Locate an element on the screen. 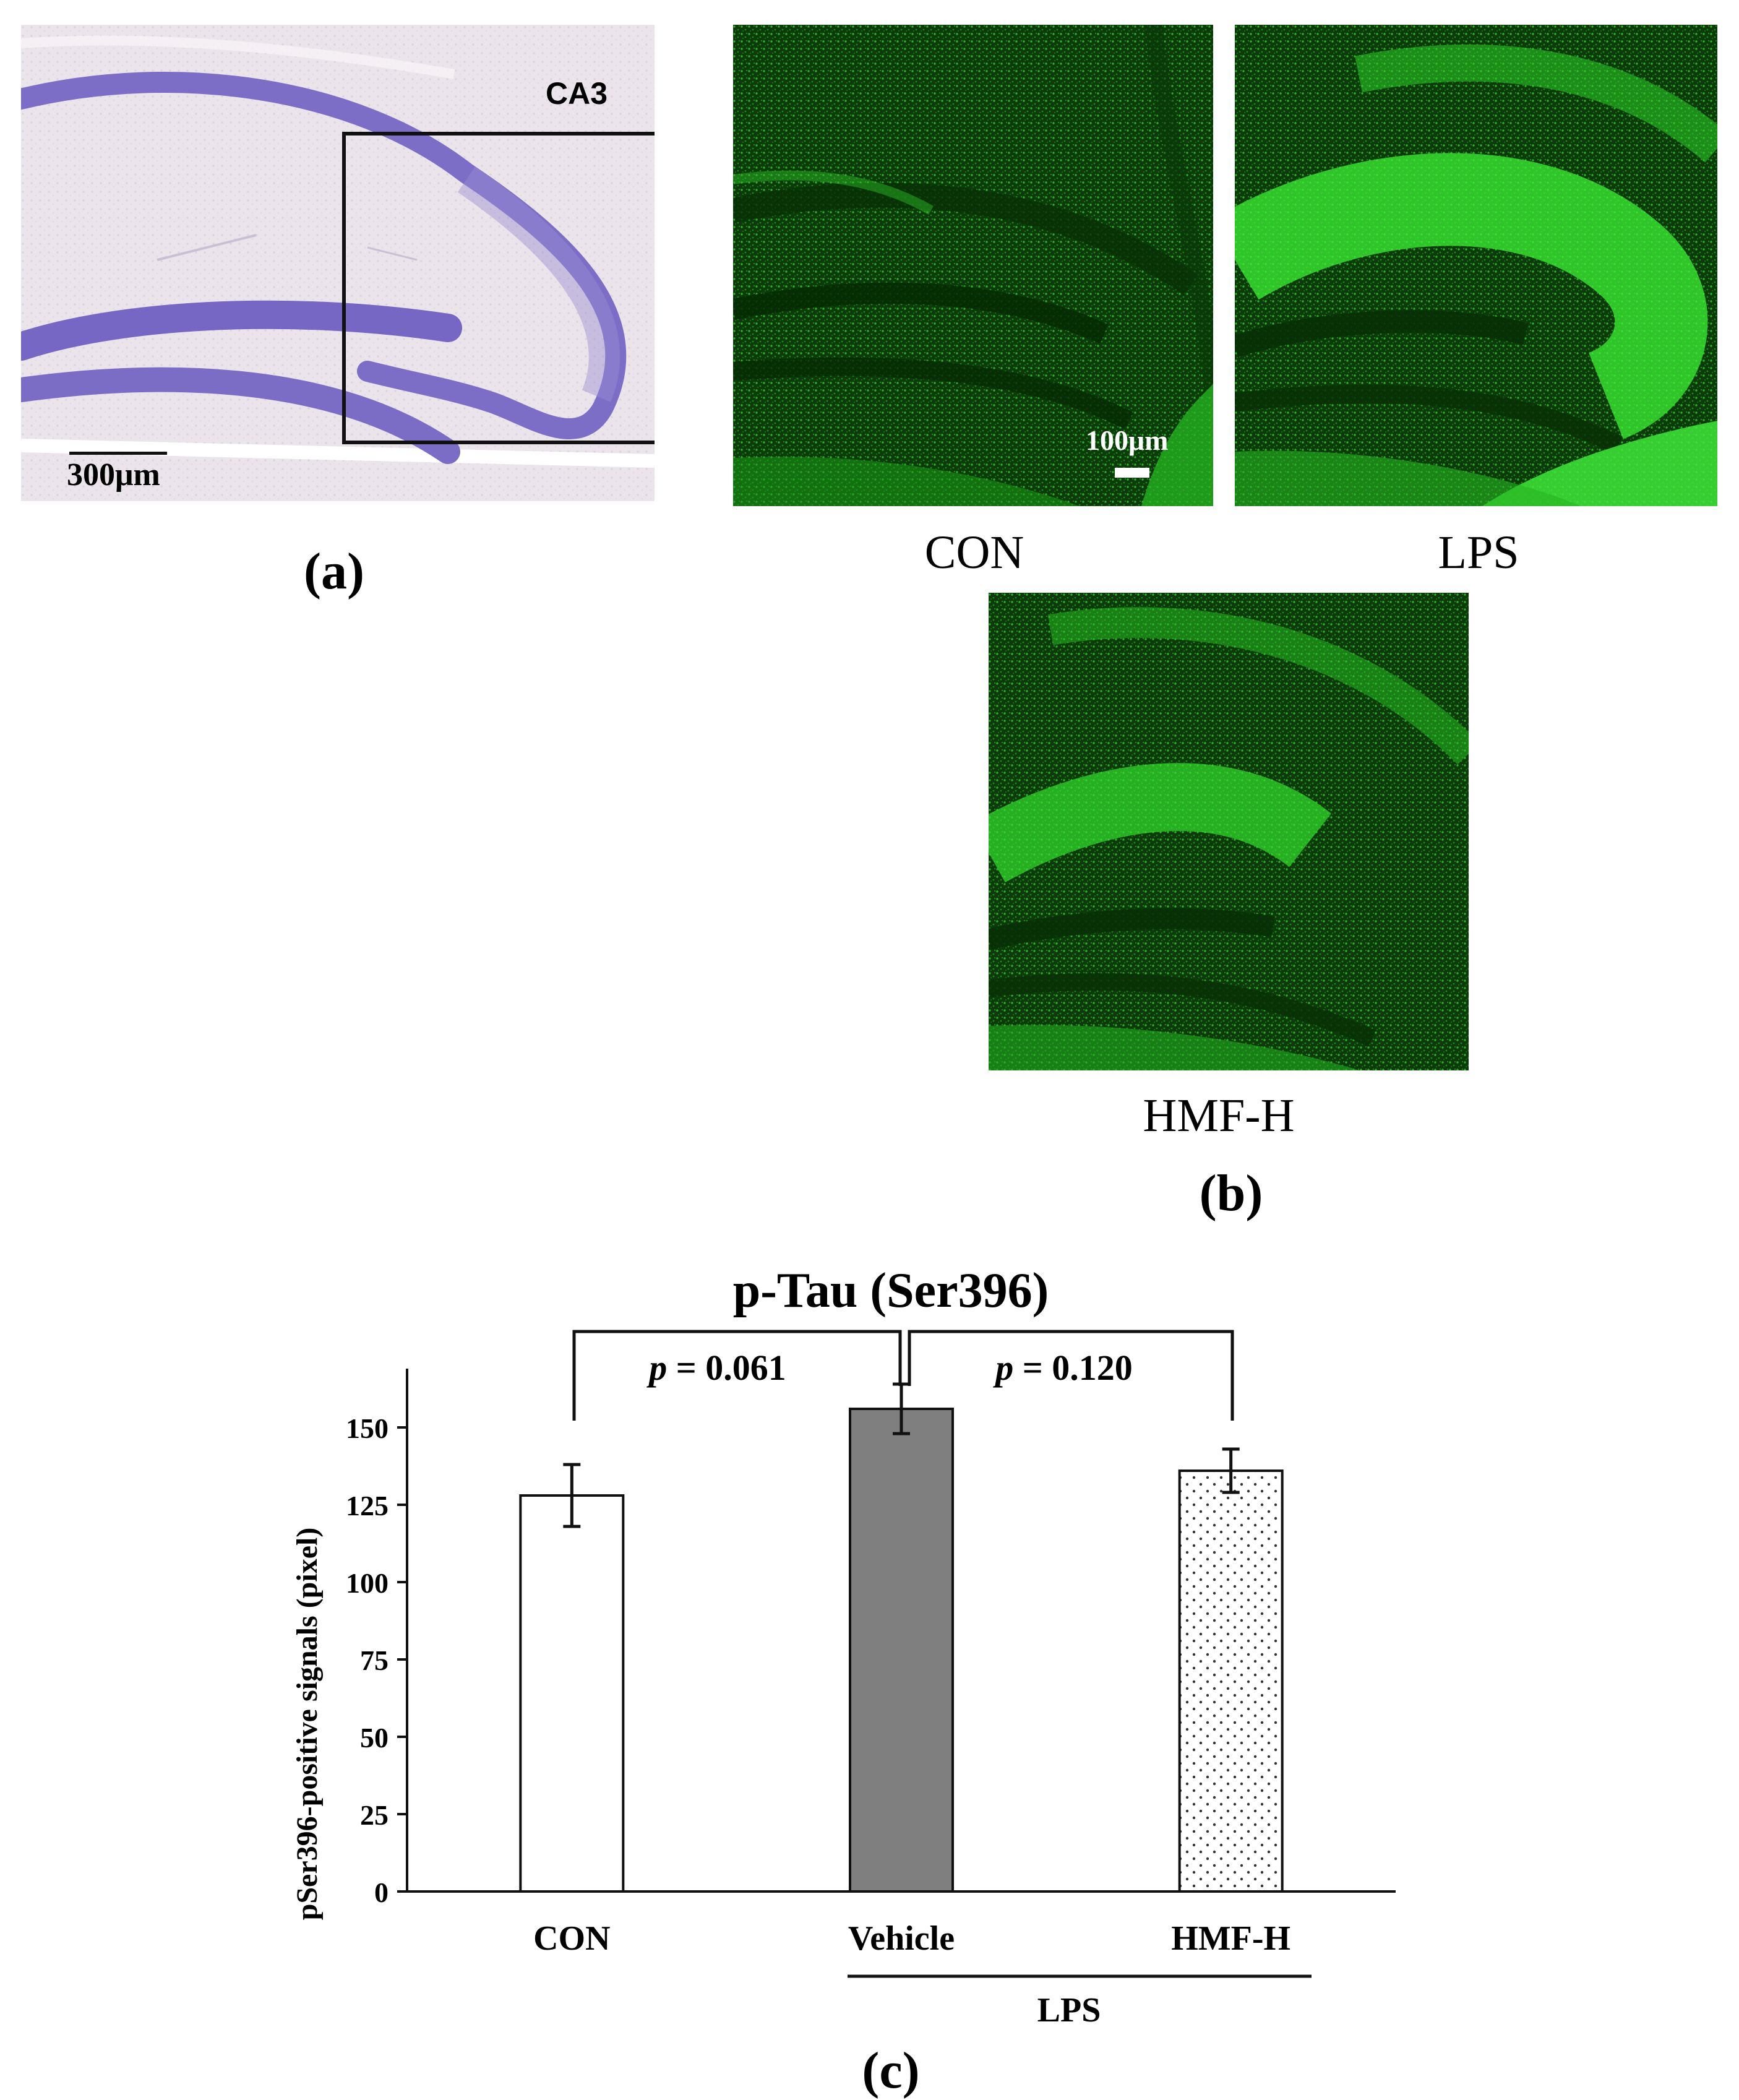 The image size is (1739, 2100). y-axis-label: pSer396-positive signals (pixel) is located at coordinates (307, 1724).